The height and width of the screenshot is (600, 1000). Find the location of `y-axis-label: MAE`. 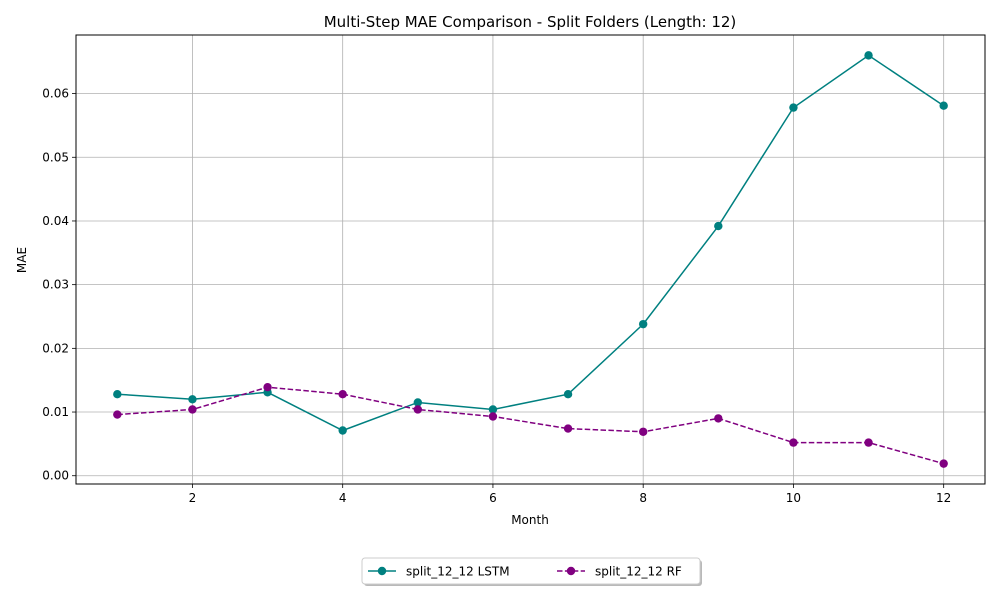

y-axis-label: MAE is located at coordinates (22, 260).